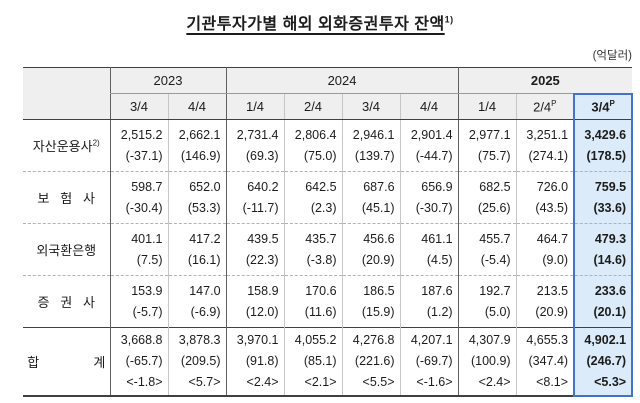  I want to click on value-cell: 417.2 (16.1), so click(197, 249).